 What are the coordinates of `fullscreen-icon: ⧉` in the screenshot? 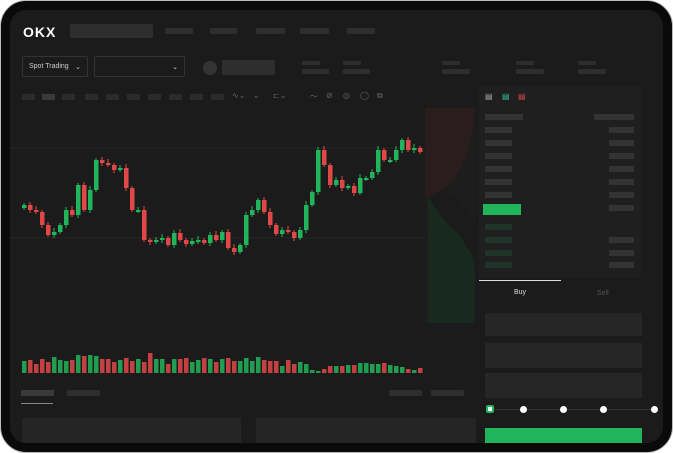 It's located at (380, 95).